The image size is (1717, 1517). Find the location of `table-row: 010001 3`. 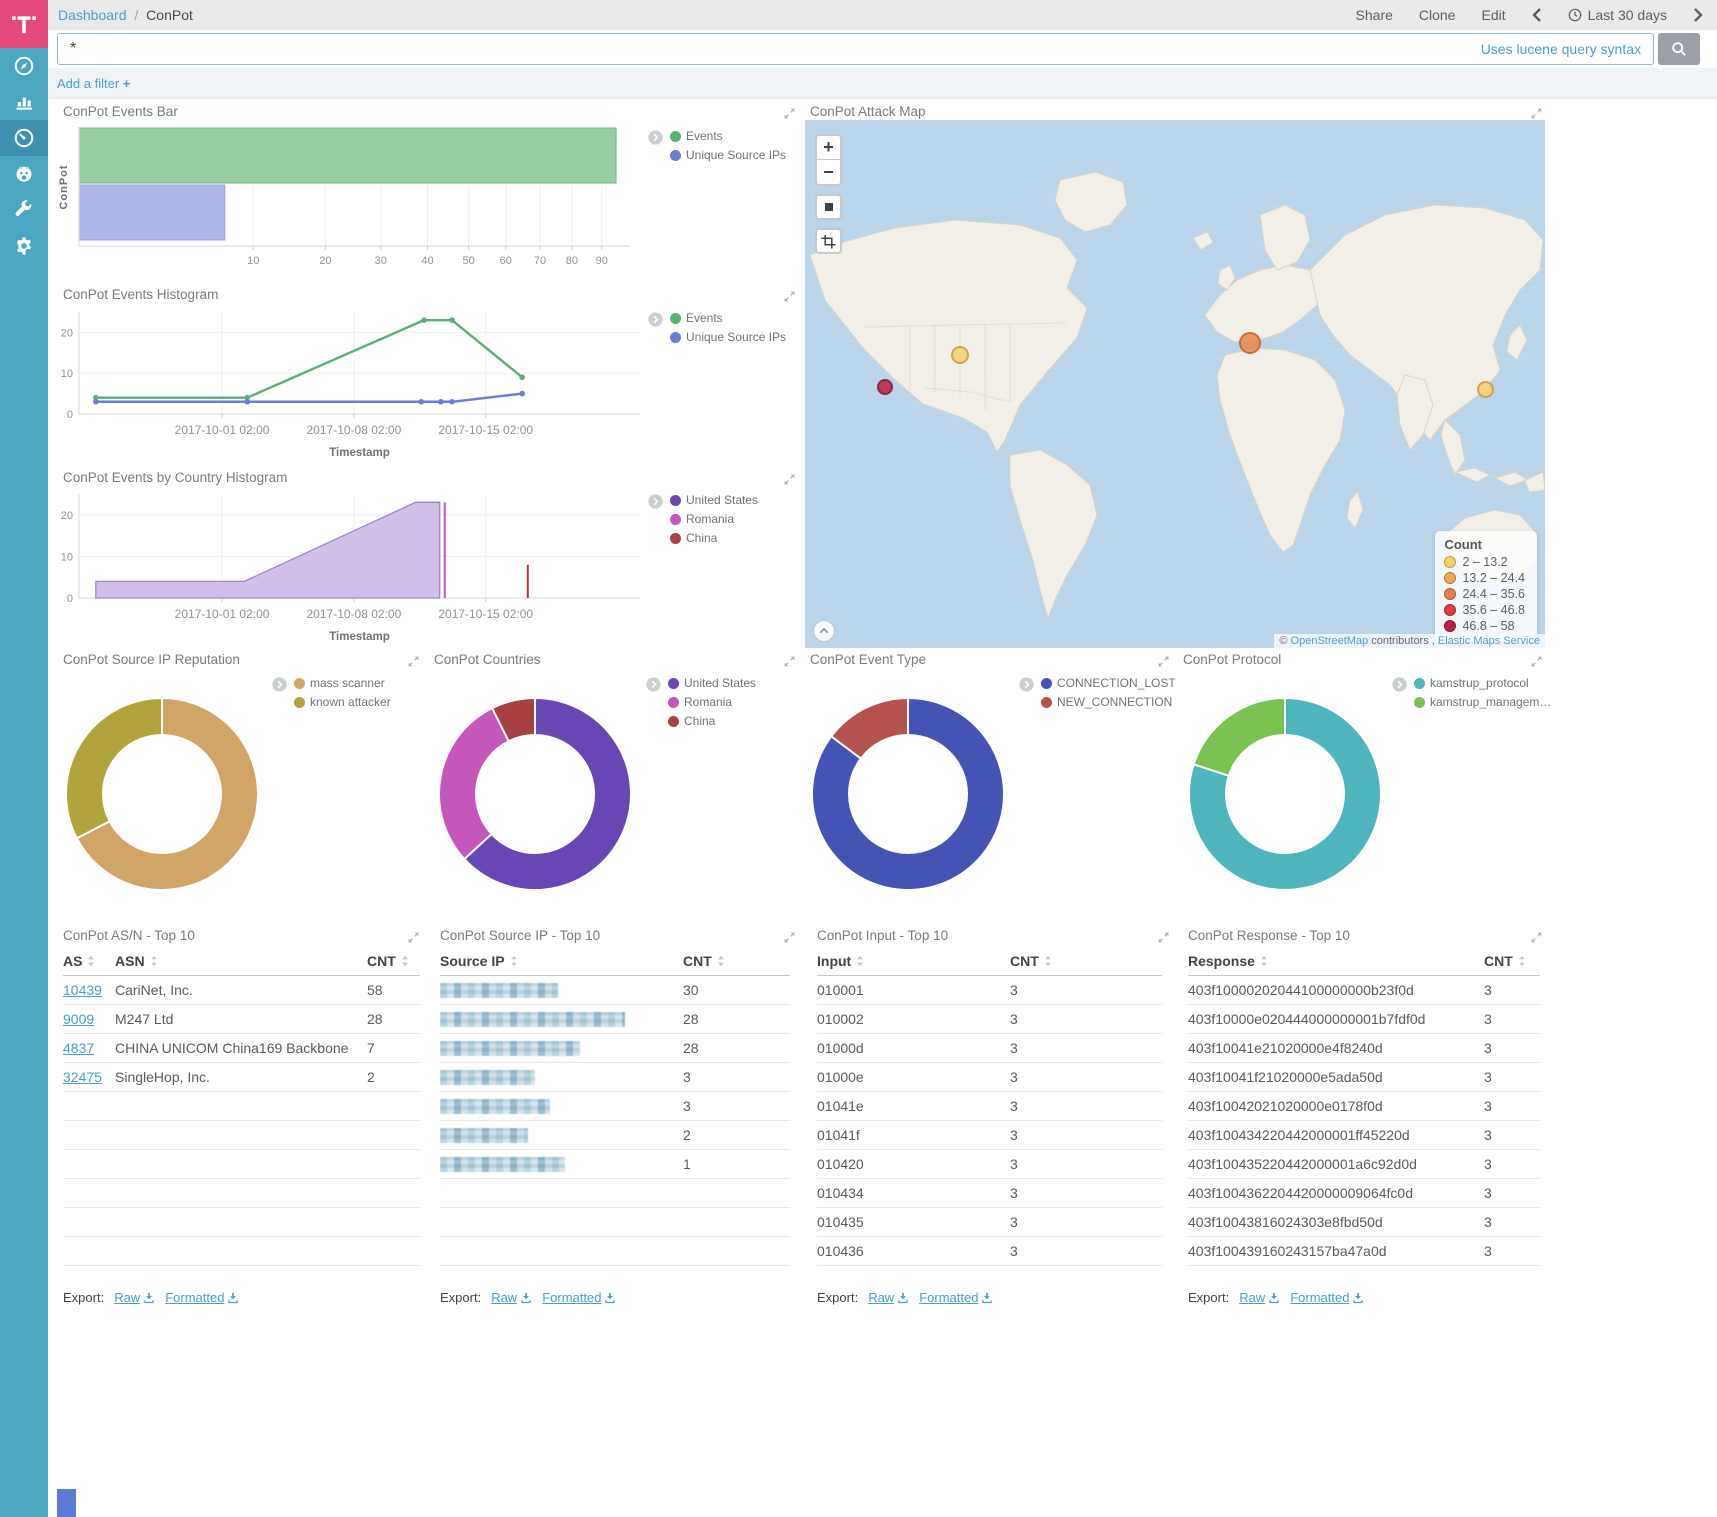

table-row: 010001 3 is located at coordinates (989, 990).